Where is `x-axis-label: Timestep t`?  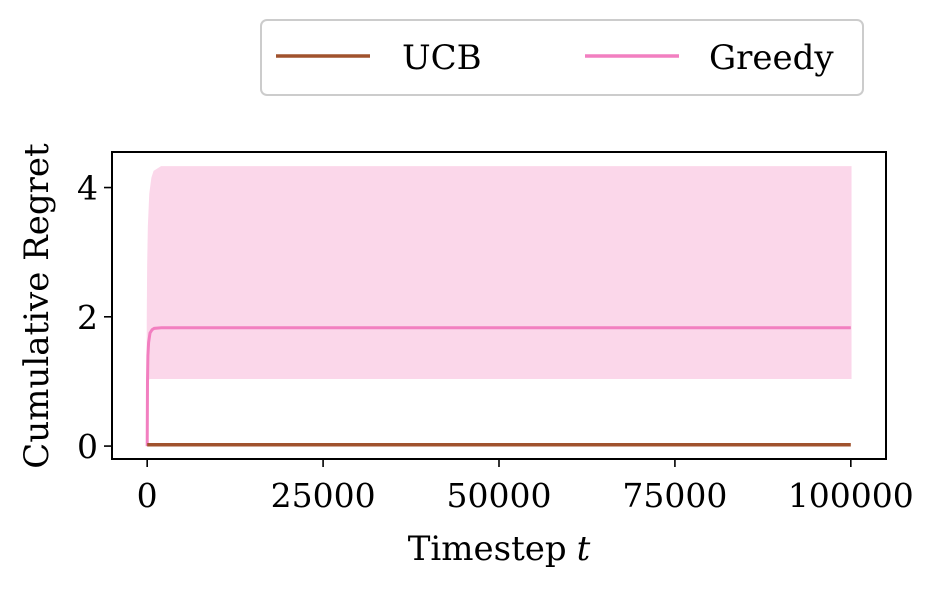
x-axis-label: Timestep t is located at coordinates (499, 549).